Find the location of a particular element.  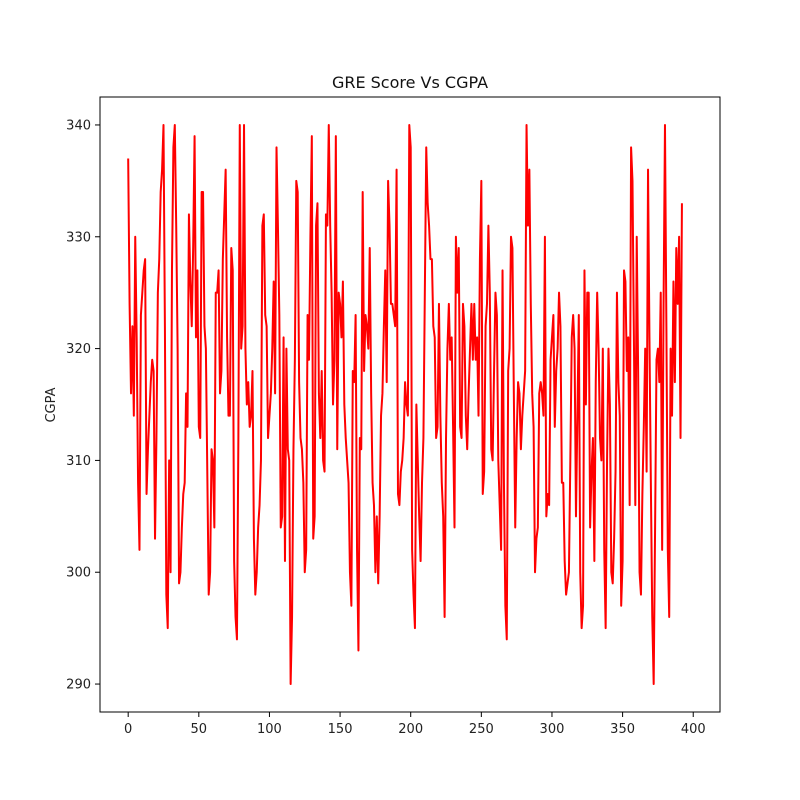

x-axis: 0 50 100 150 200 250 300 350 400 is located at coordinates (415, 724).